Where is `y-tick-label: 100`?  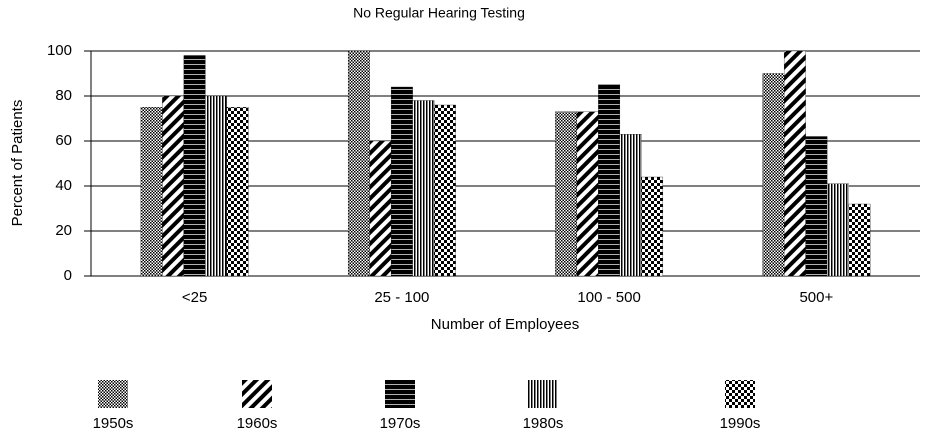
y-tick-label: 100 is located at coordinates (59, 50).